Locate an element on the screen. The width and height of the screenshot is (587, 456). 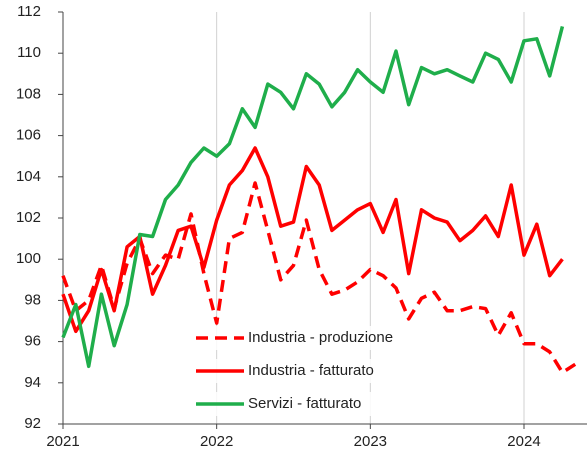
y-tick-label: 112 is located at coordinates (29, 11).